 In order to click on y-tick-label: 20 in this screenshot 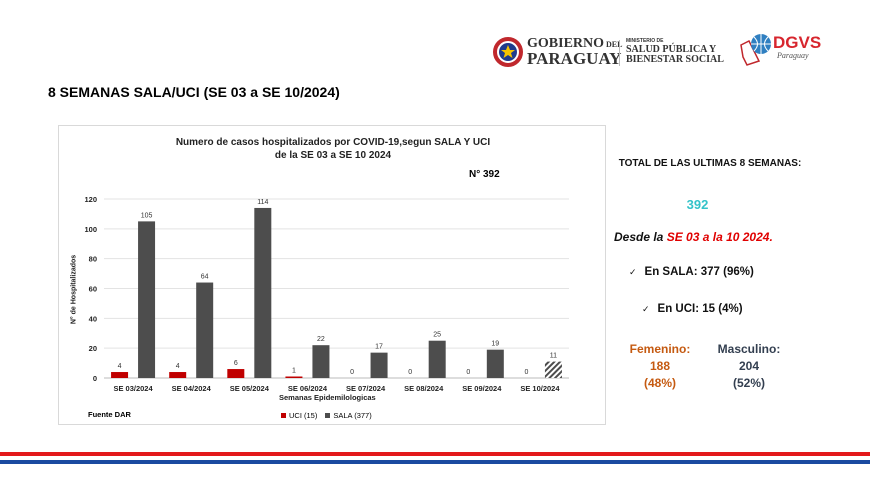, I will do `click(93, 348)`.